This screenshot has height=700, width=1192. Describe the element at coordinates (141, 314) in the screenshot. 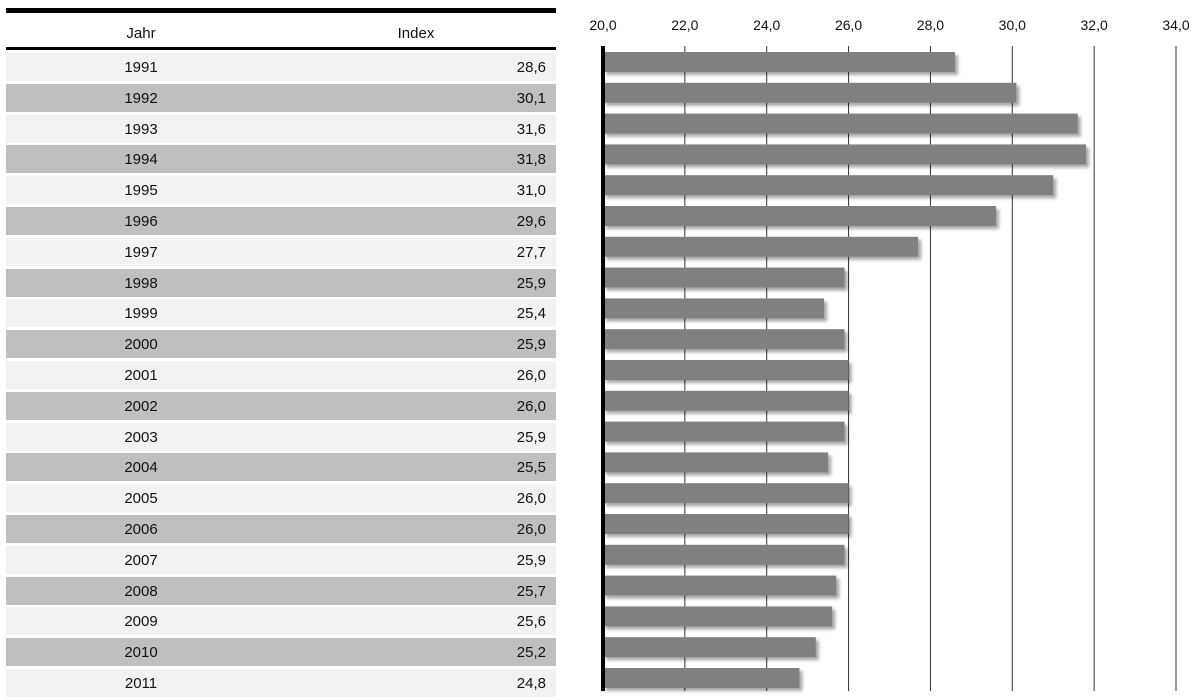

I see `row-year: 1999` at that location.